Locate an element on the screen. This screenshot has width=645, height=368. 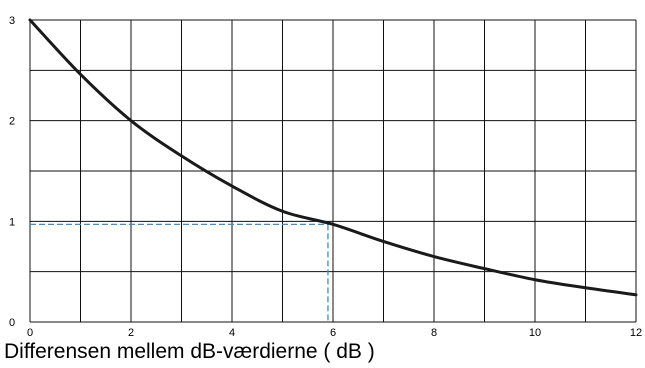
x-tick-label: 8 is located at coordinates (434, 333).